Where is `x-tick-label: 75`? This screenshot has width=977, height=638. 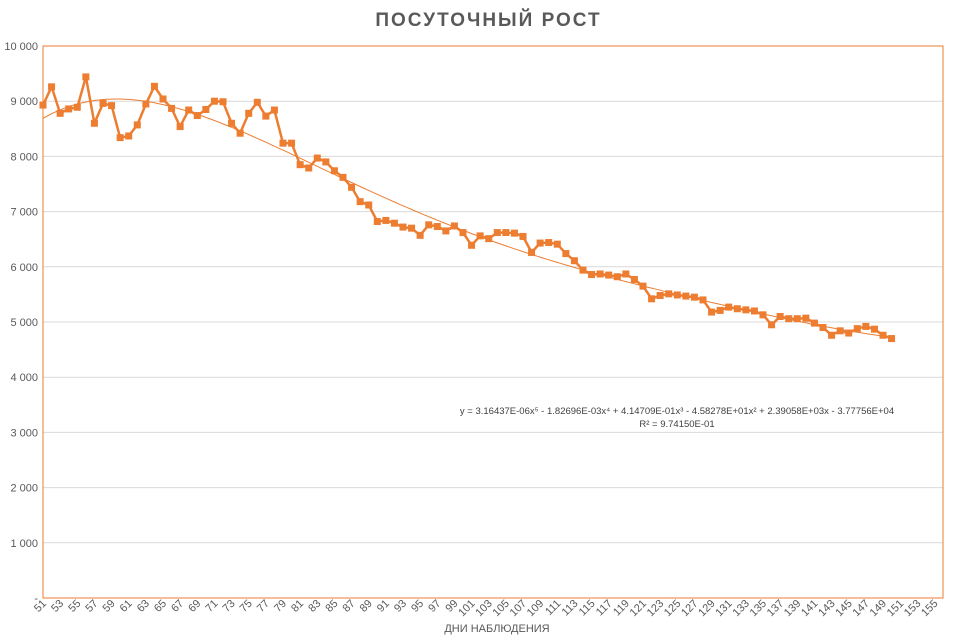 x-tick-label: 75 is located at coordinates (246, 606).